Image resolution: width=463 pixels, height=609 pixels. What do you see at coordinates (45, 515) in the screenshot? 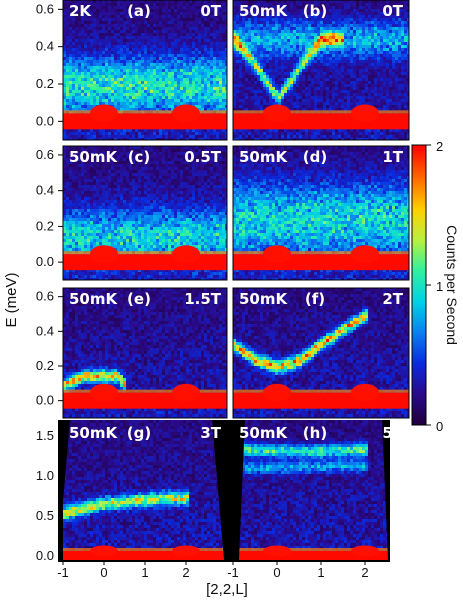
I see `y-tick-label: 0.5` at bounding box center [45, 515].